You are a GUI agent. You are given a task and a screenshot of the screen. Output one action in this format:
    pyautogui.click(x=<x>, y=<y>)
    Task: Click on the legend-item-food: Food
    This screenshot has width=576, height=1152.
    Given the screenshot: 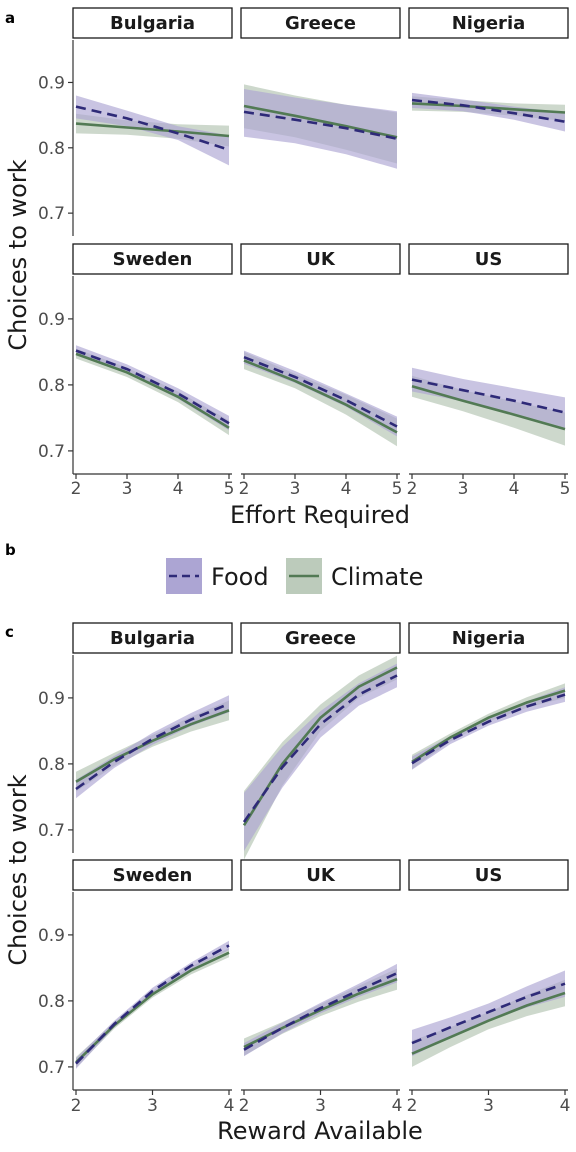 What is the action you would take?
    pyautogui.click(x=217, y=576)
    